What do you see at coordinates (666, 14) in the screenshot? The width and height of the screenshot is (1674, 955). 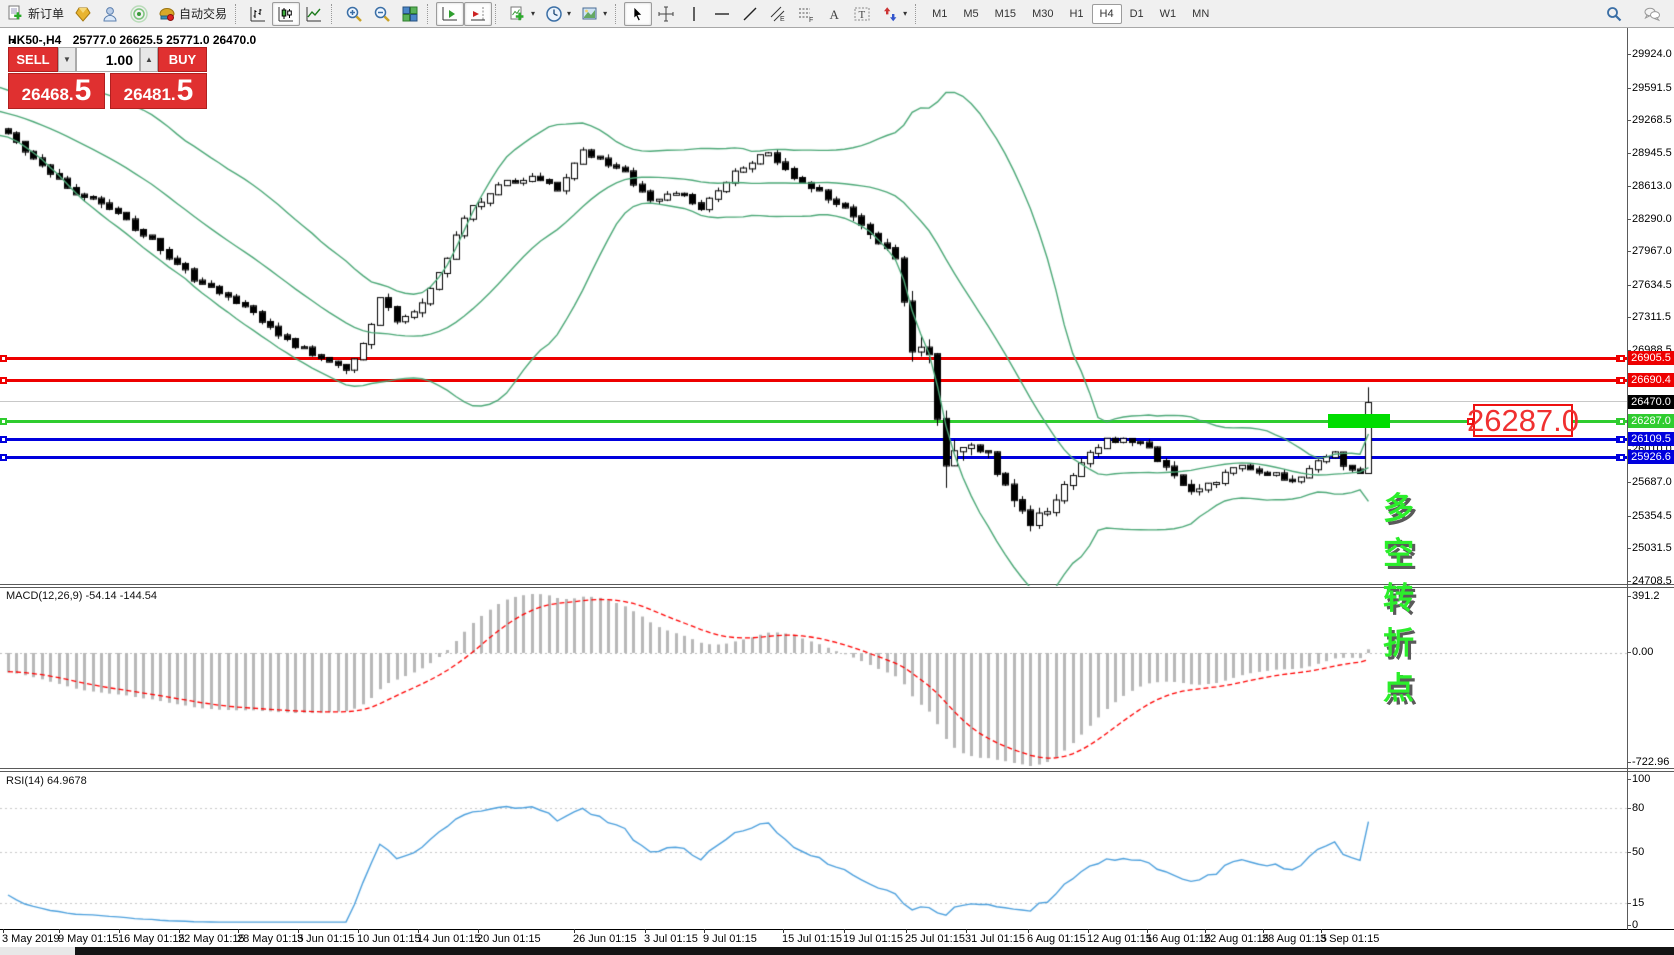 I see `crosshair-button` at bounding box center [666, 14].